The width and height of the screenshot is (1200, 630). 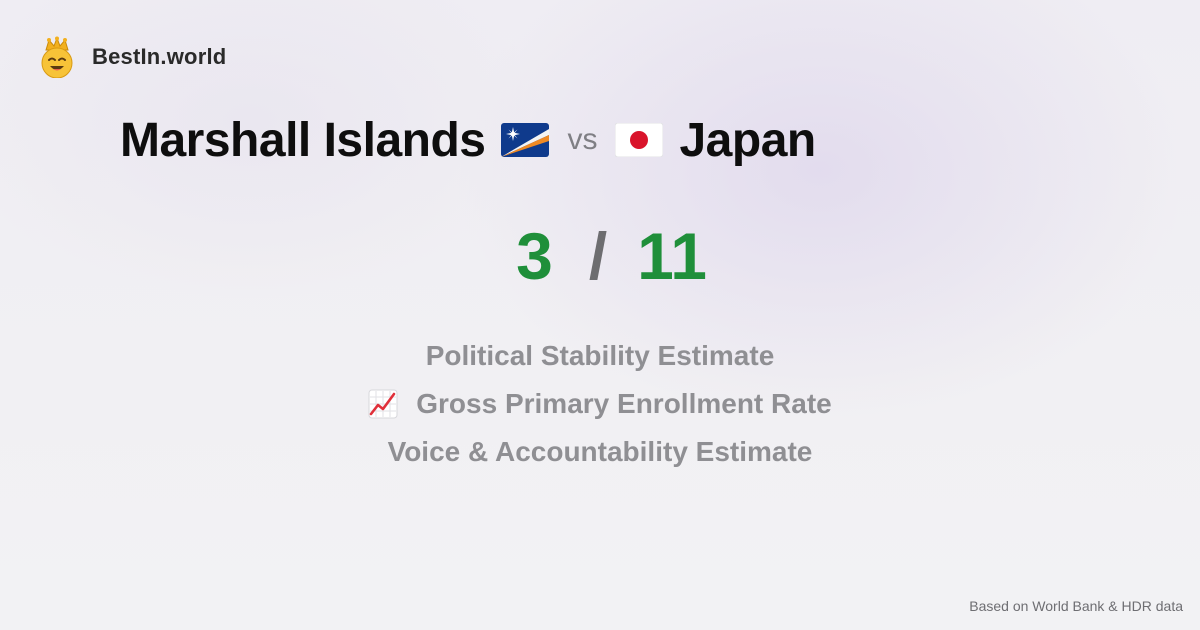 I want to click on page-title: Marshall Islands vs Japan, so click(x=468, y=140).